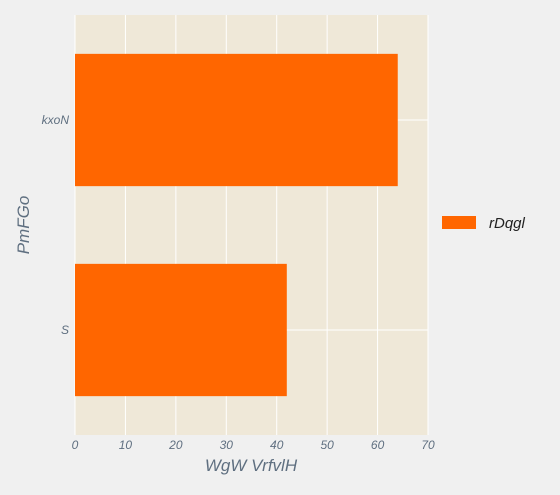 This screenshot has width=560, height=495. Describe the element at coordinates (227, 445) in the screenshot. I see `x-tick-label: 30` at that location.